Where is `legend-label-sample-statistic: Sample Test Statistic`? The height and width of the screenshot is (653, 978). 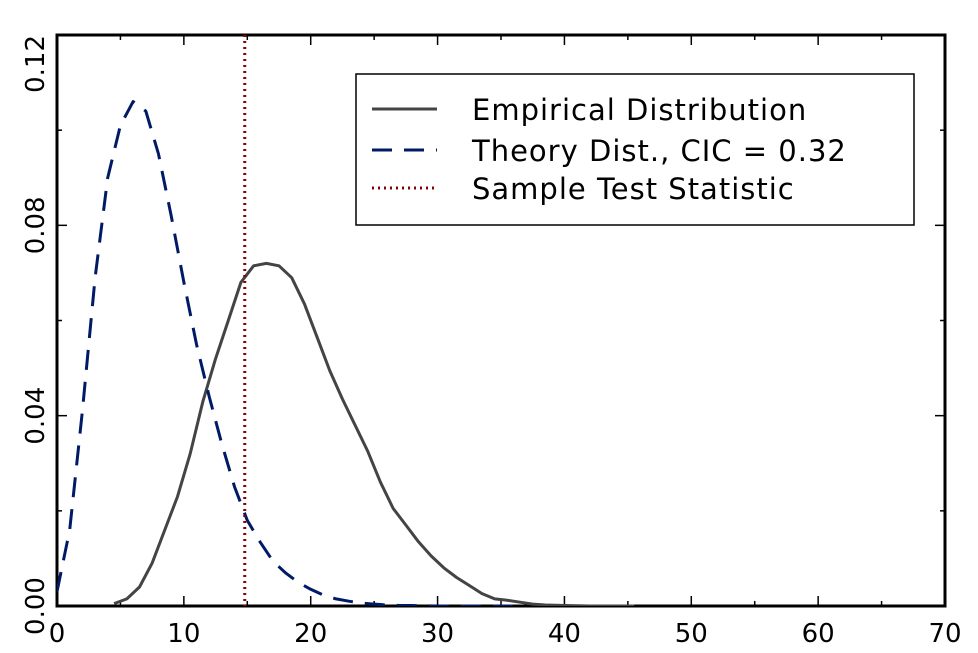 legend-label-sample-statistic: Sample Test Statistic is located at coordinates (633, 189).